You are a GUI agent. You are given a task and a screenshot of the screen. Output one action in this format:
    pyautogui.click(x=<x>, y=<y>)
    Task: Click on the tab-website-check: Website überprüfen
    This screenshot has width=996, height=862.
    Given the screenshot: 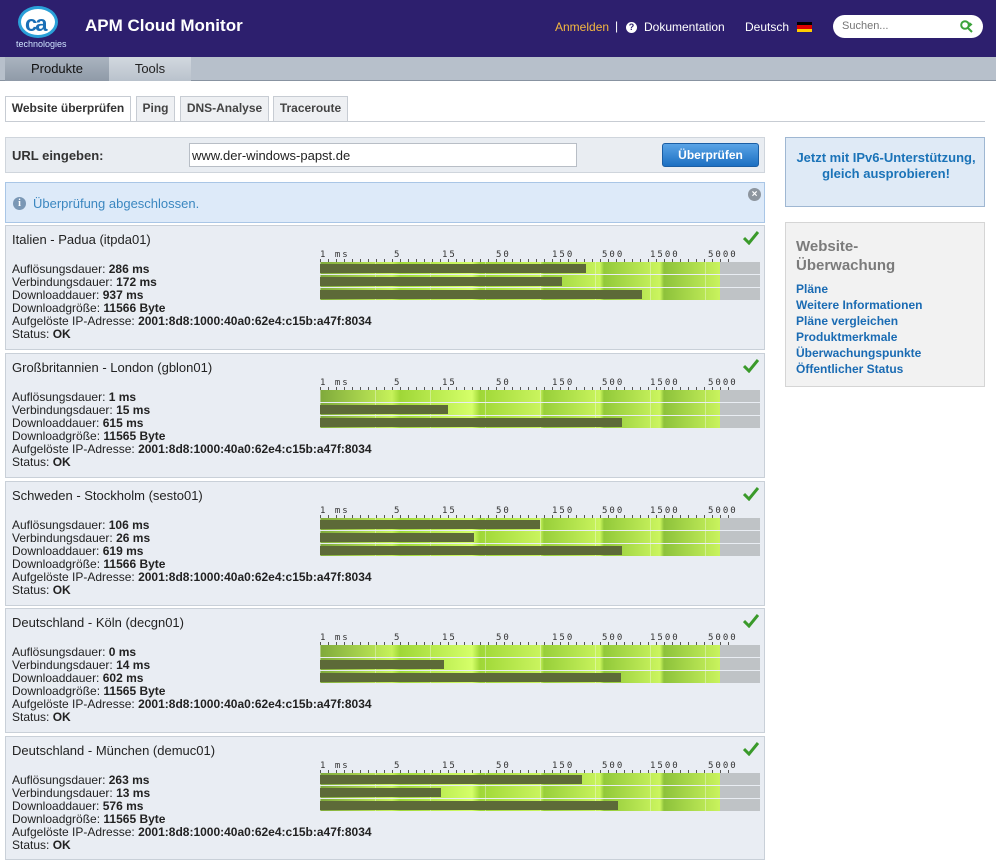 What is the action you would take?
    pyautogui.click(x=68, y=109)
    